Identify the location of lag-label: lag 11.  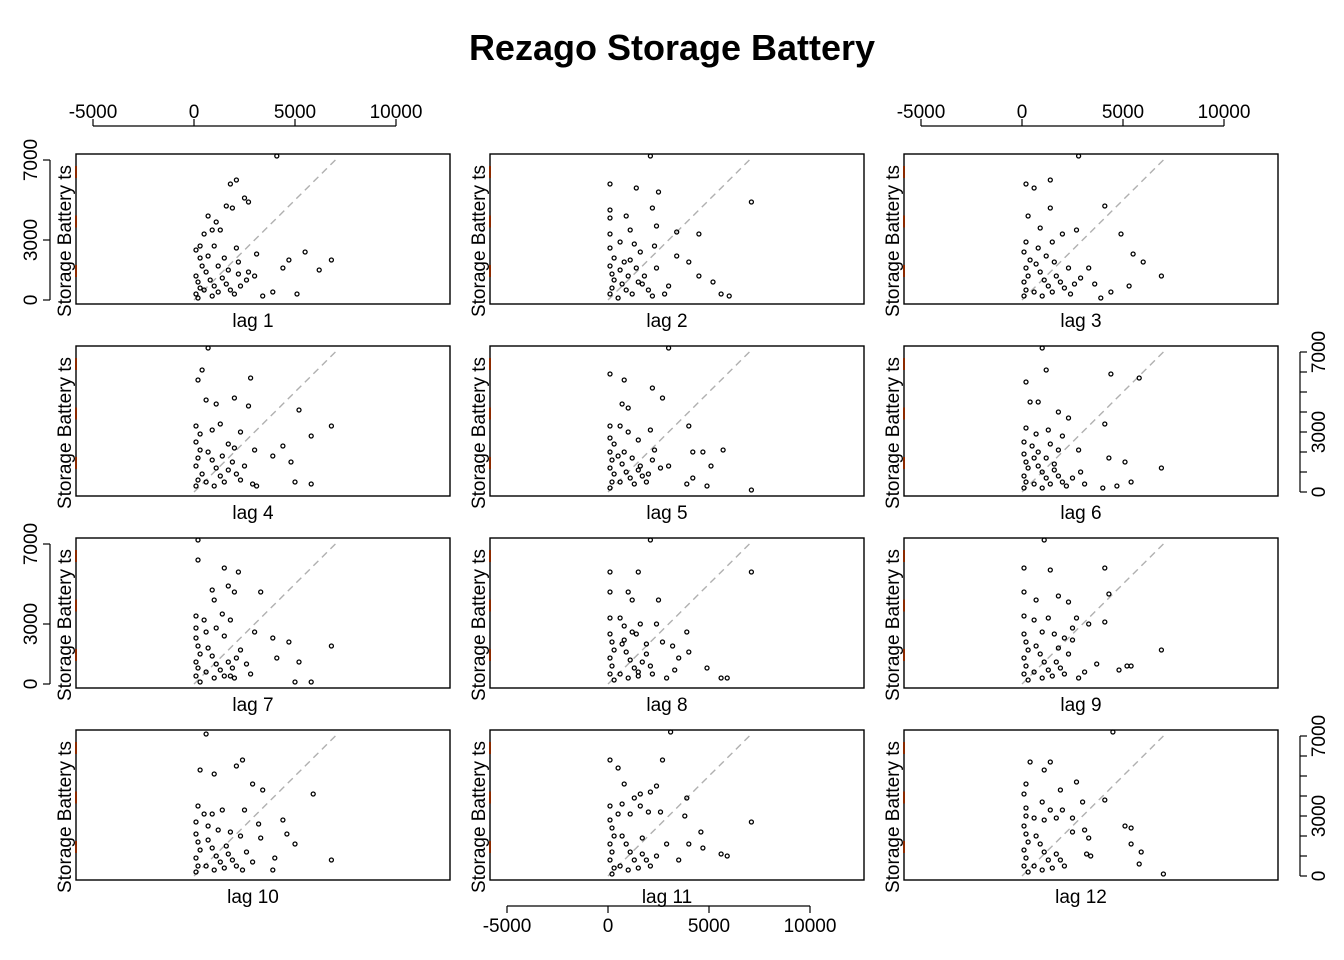
(667, 897).